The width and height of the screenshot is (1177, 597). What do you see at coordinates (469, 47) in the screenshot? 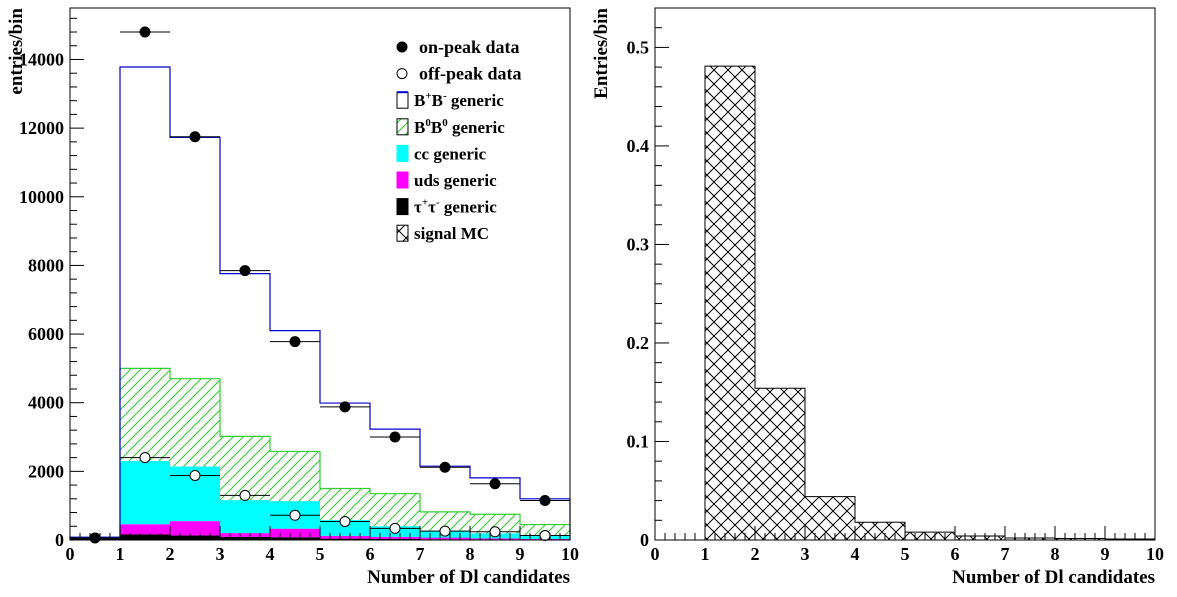
I see `legend-label: on-peak data` at bounding box center [469, 47].